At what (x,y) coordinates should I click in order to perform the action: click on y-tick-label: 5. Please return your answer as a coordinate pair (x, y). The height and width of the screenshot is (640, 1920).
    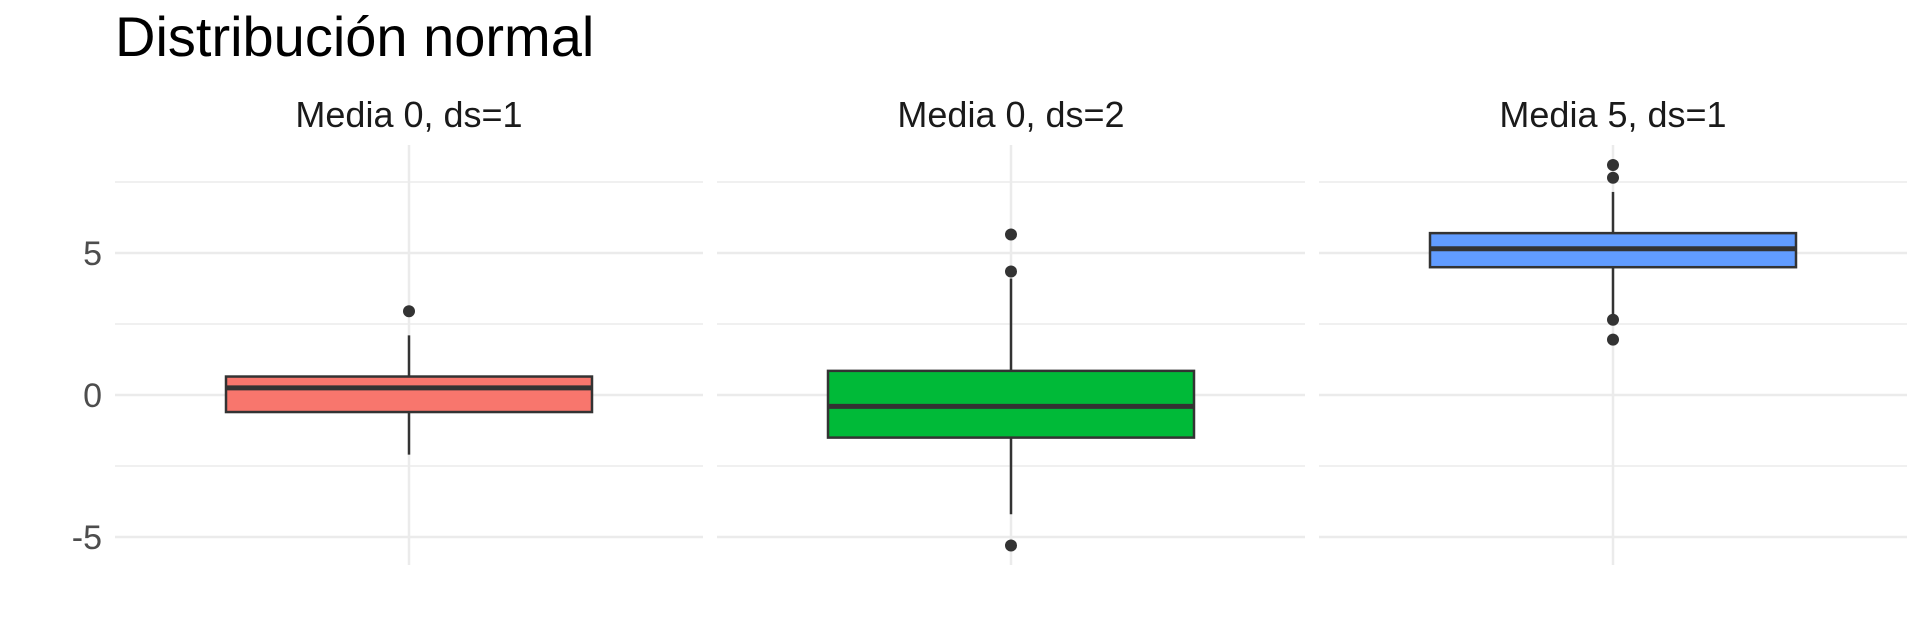
    Looking at the image, I should click on (92, 254).